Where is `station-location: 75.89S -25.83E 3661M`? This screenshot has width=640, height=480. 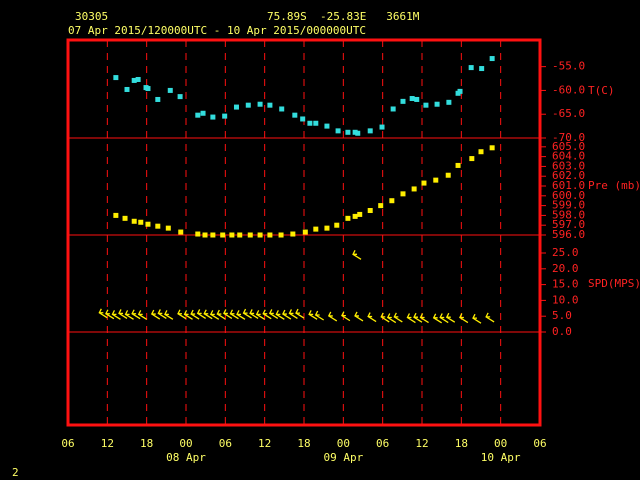 station-location: 75.89S -25.83E 3661M is located at coordinates (343, 16).